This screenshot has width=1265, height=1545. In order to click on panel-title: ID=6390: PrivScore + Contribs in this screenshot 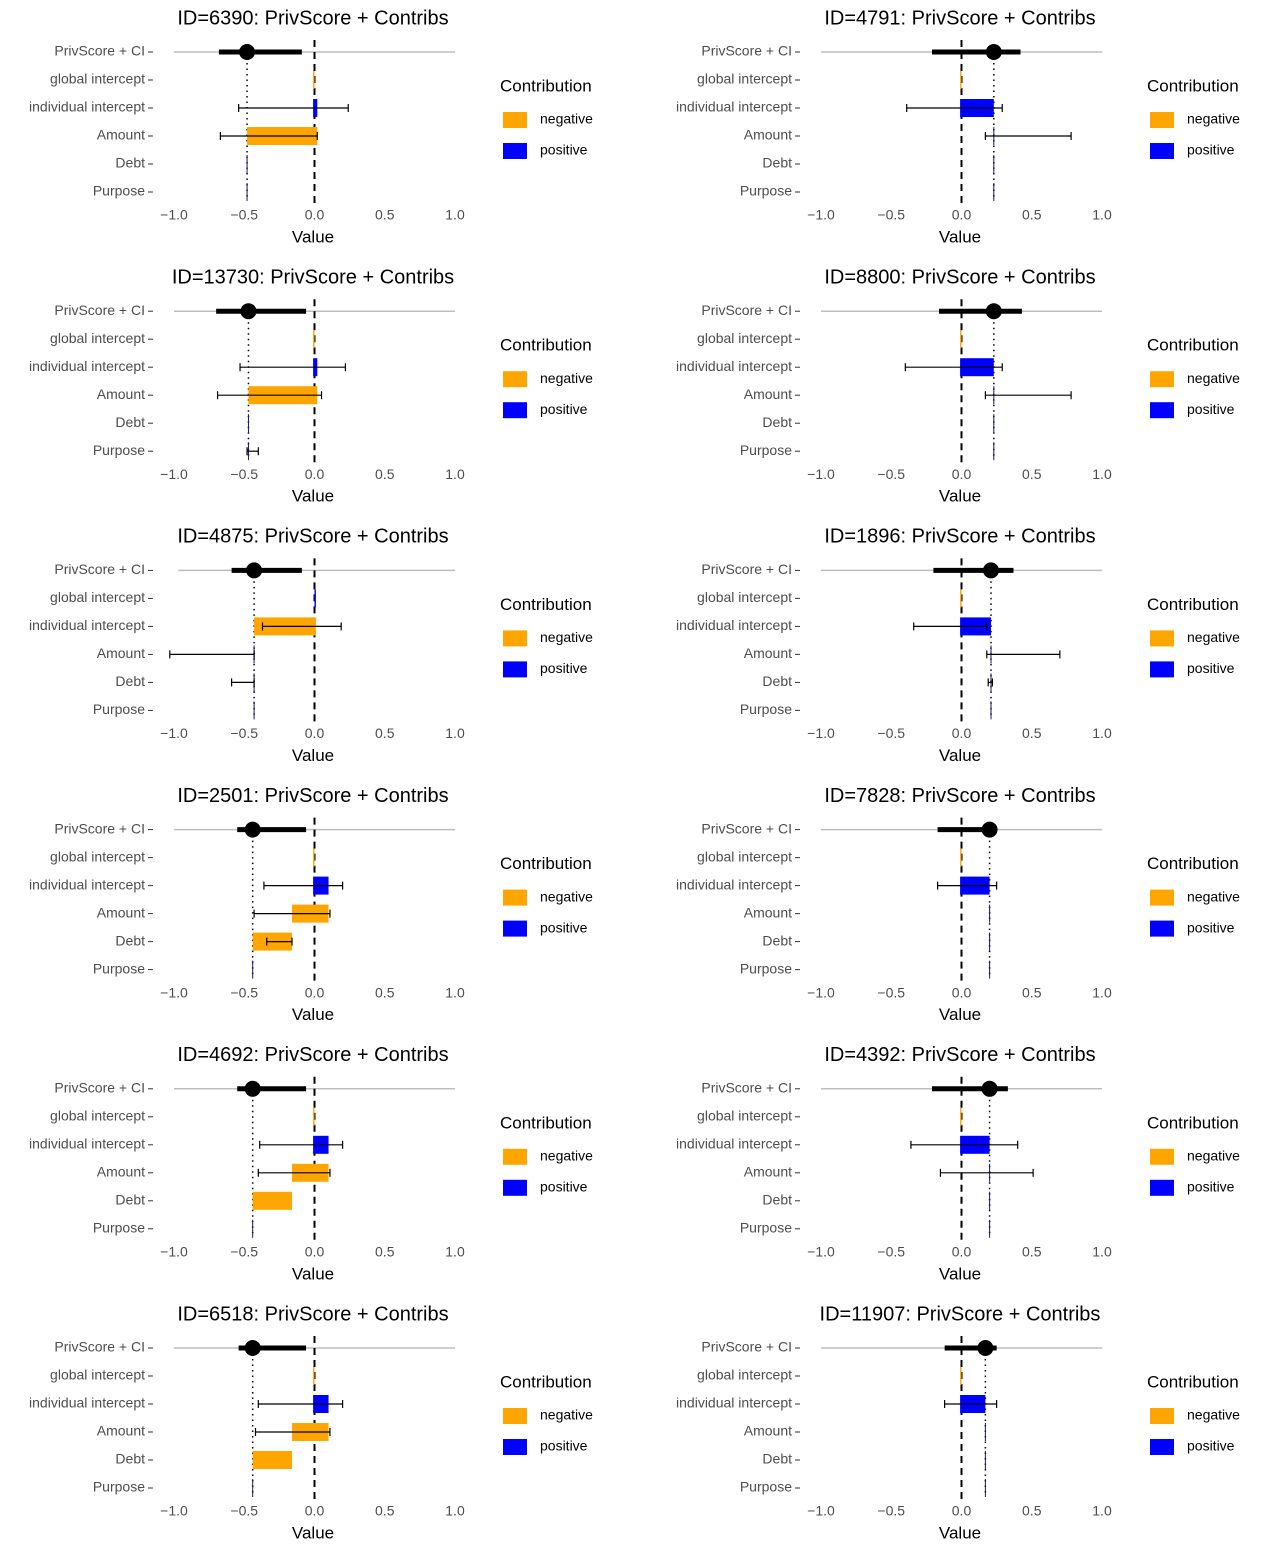, I will do `click(312, 18)`.